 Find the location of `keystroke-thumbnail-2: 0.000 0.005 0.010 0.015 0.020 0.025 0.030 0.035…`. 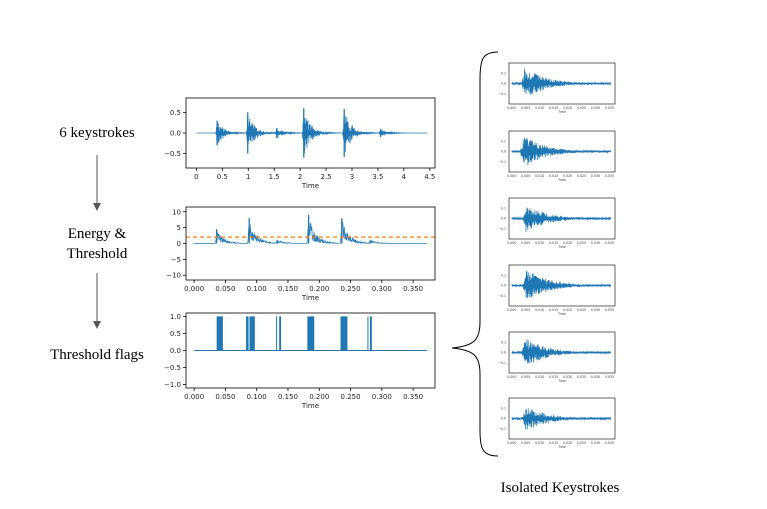

keystroke-thumbnail-2: 0.000 0.005 0.010 0.015 0.020 0.025 0.030 0.035… is located at coordinates (557, 156).